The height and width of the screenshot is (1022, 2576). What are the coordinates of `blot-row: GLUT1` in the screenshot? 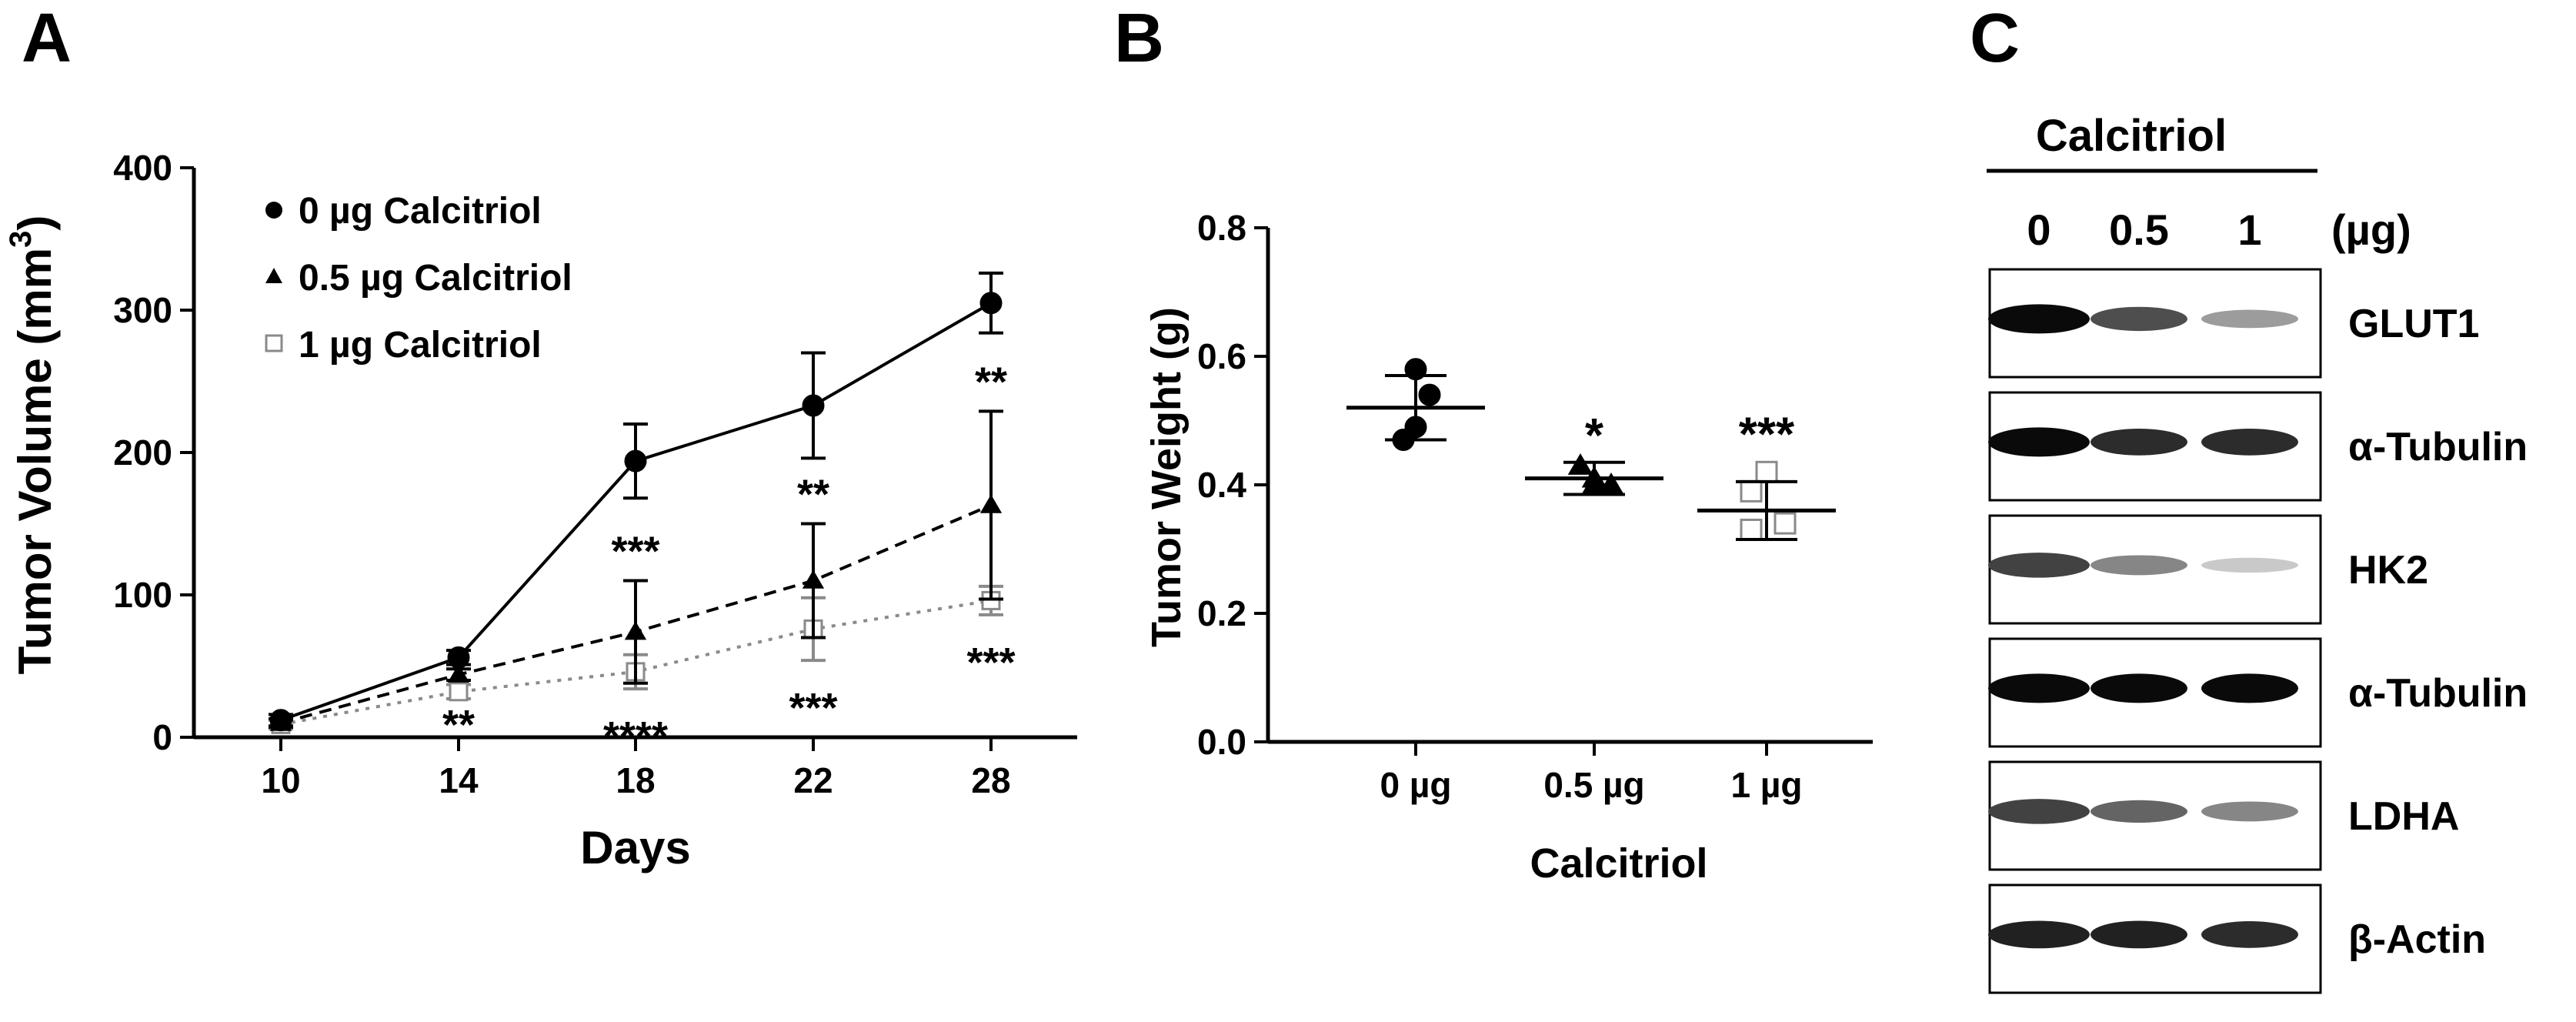 It's located at (2234, 323).